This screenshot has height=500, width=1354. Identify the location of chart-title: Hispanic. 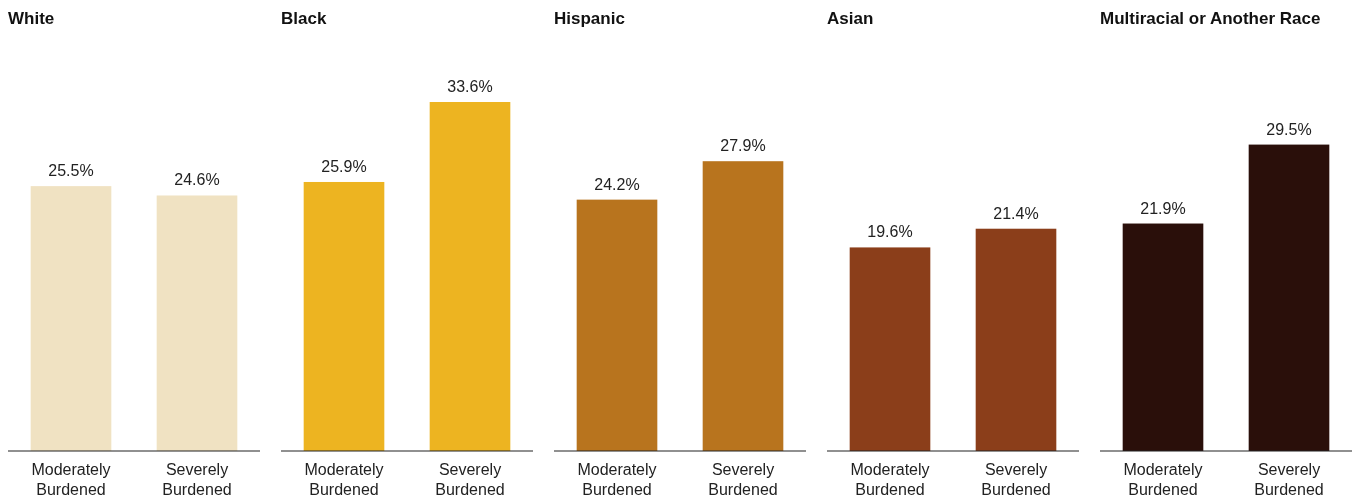
(589, 18).